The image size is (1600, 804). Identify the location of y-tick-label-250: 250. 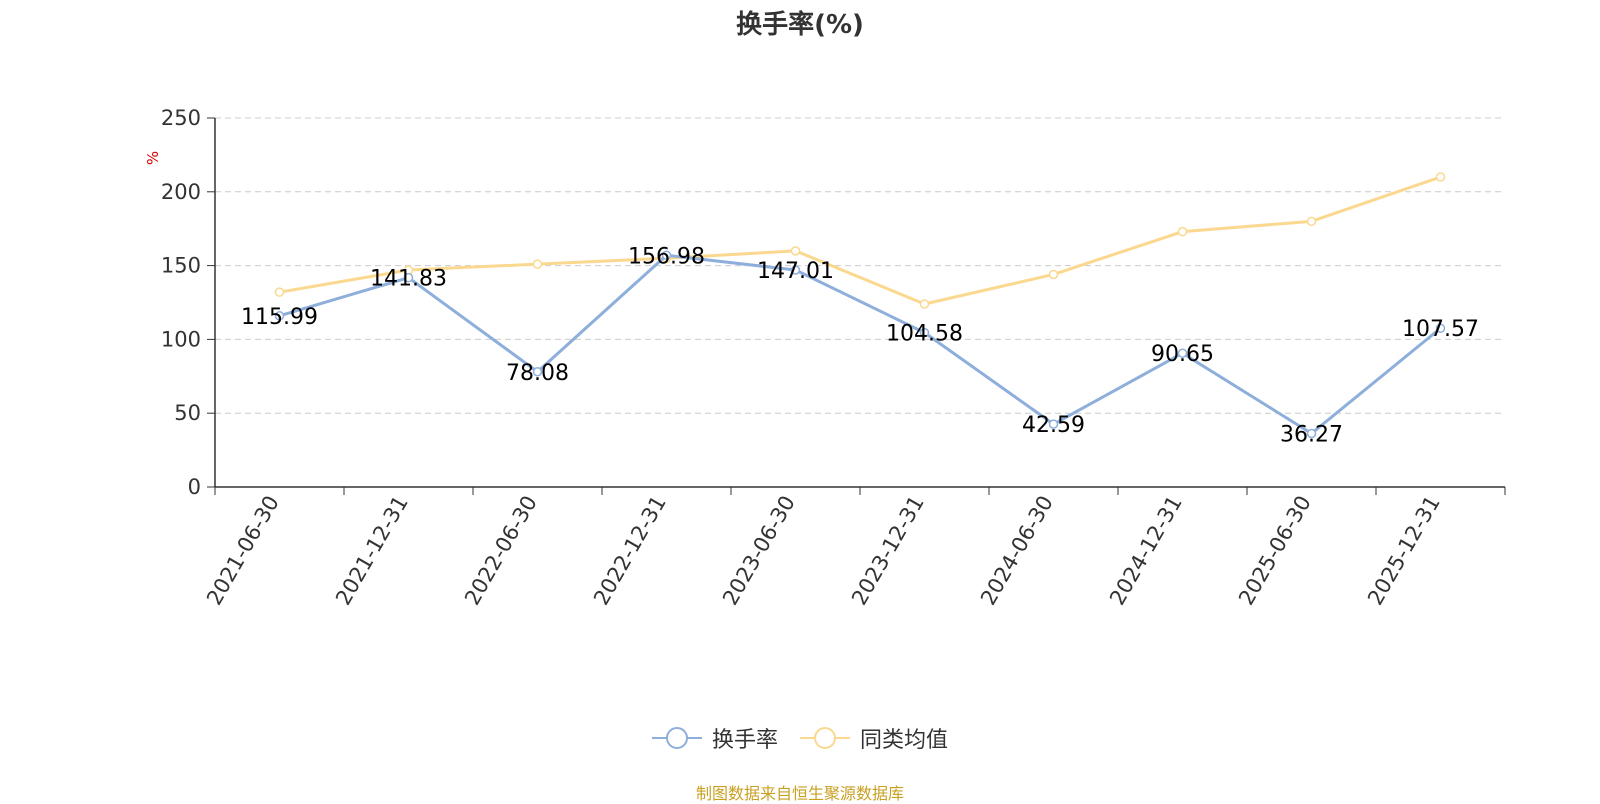
(181, 118).